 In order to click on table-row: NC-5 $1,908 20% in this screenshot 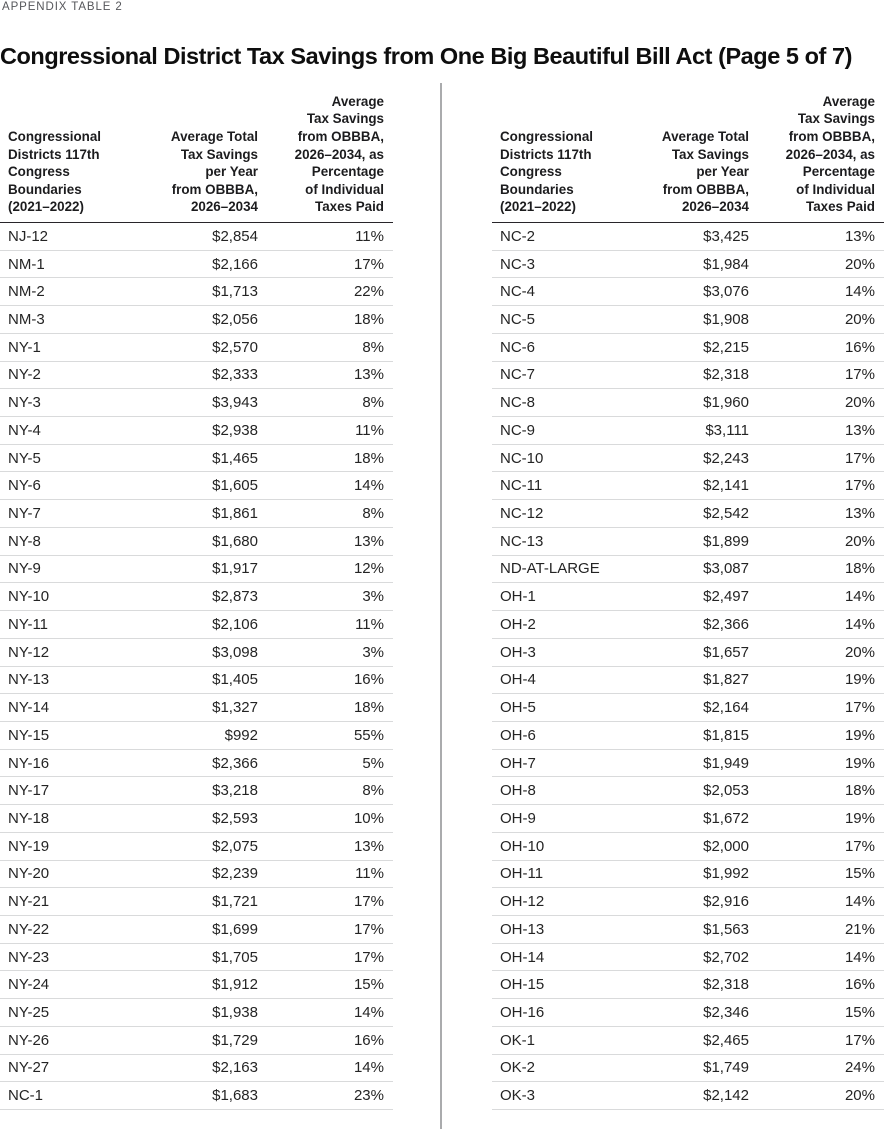, I will do `click(688, 320)`.